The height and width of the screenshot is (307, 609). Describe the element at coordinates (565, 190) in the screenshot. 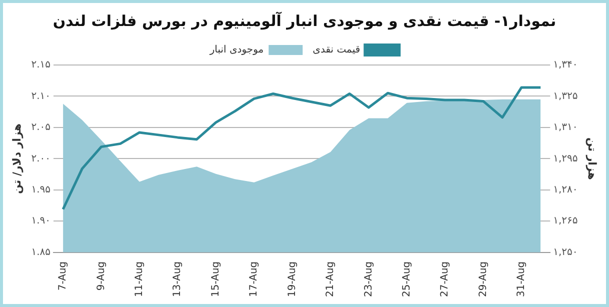

I see `y2-tick-label: ۱,۲۸۰` at that location.